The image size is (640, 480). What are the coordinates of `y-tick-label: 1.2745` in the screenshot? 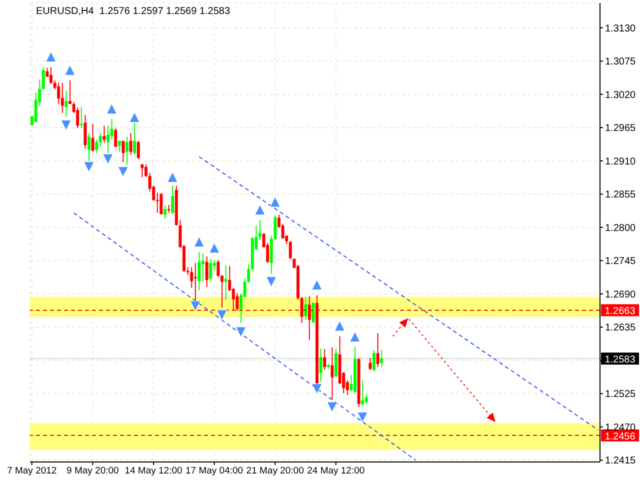 It's located at (620, 262).